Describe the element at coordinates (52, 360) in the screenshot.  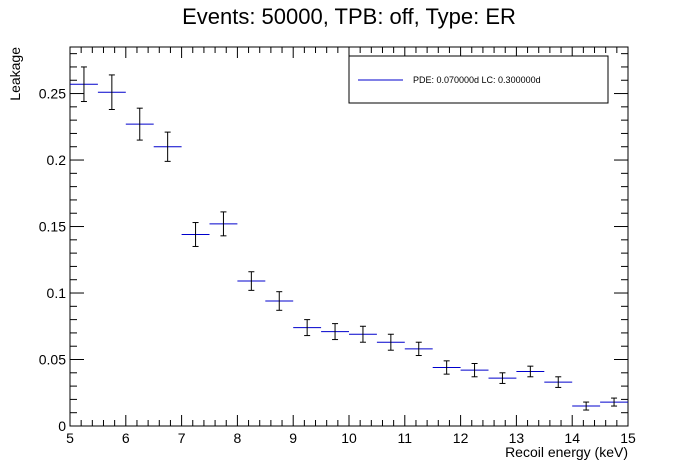
I see `y-tick-label: 0.05` at that location.